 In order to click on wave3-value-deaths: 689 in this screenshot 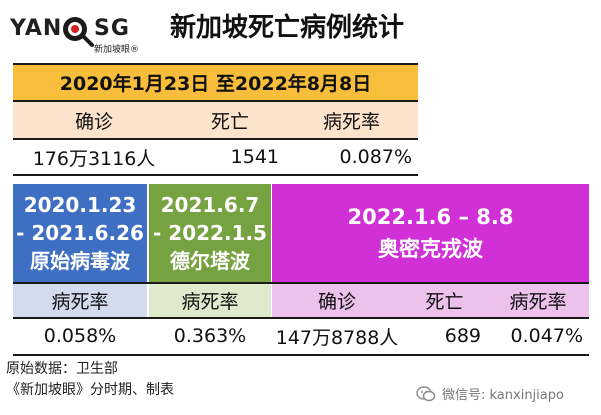, I will do `click(462, 336)`.